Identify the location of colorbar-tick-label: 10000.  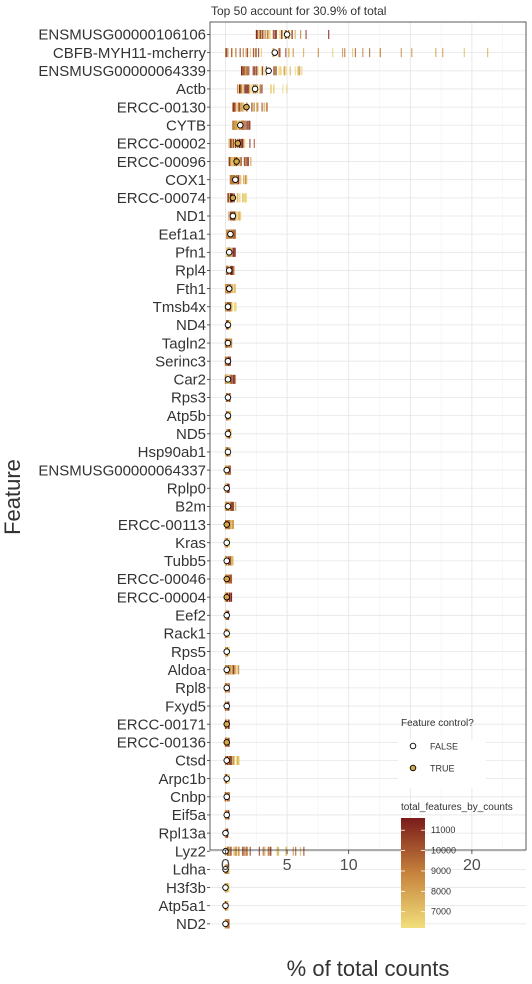
(443, 851).